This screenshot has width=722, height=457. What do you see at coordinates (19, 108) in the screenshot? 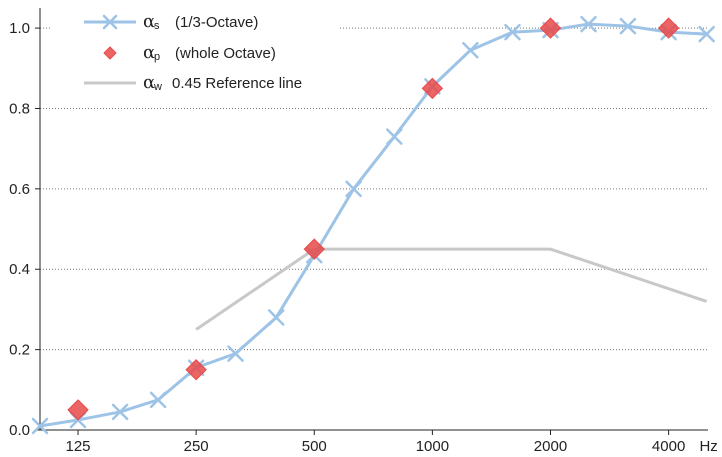
I see `y-tick-label: 0.8` at bounding box center [19, 108].